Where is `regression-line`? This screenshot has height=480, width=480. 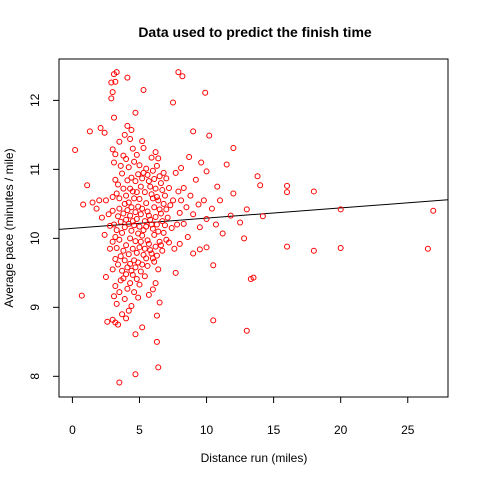
regression-line is located at coordinates (253, 214).